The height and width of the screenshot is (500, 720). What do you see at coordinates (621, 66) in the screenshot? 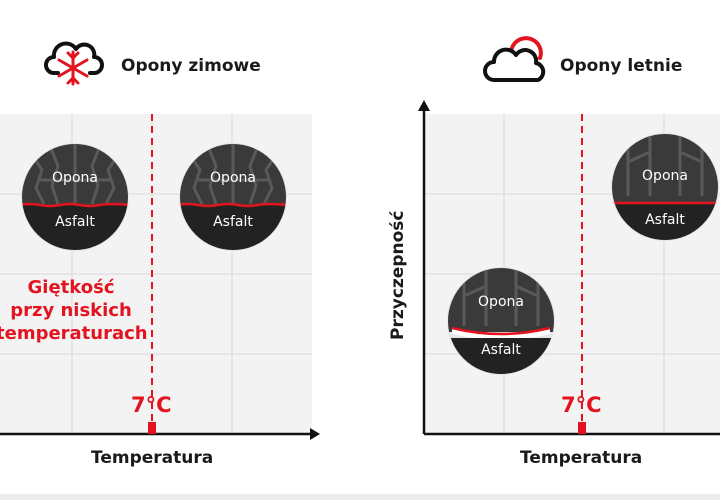
I see `right-title: Opony letnie` at bounding box center [621, 66].